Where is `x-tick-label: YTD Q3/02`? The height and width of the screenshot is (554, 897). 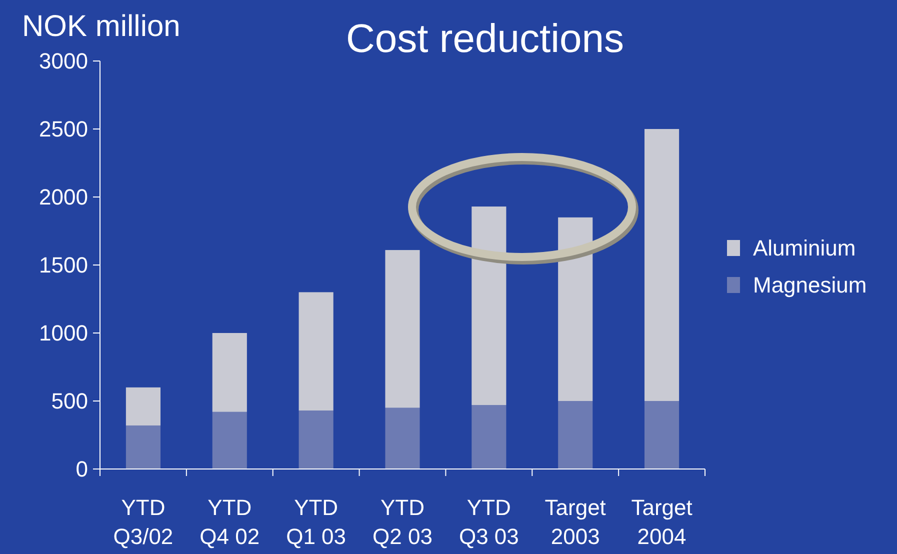
x-tick-label: YTD Q3/02 is located at coordinates (143, 522).